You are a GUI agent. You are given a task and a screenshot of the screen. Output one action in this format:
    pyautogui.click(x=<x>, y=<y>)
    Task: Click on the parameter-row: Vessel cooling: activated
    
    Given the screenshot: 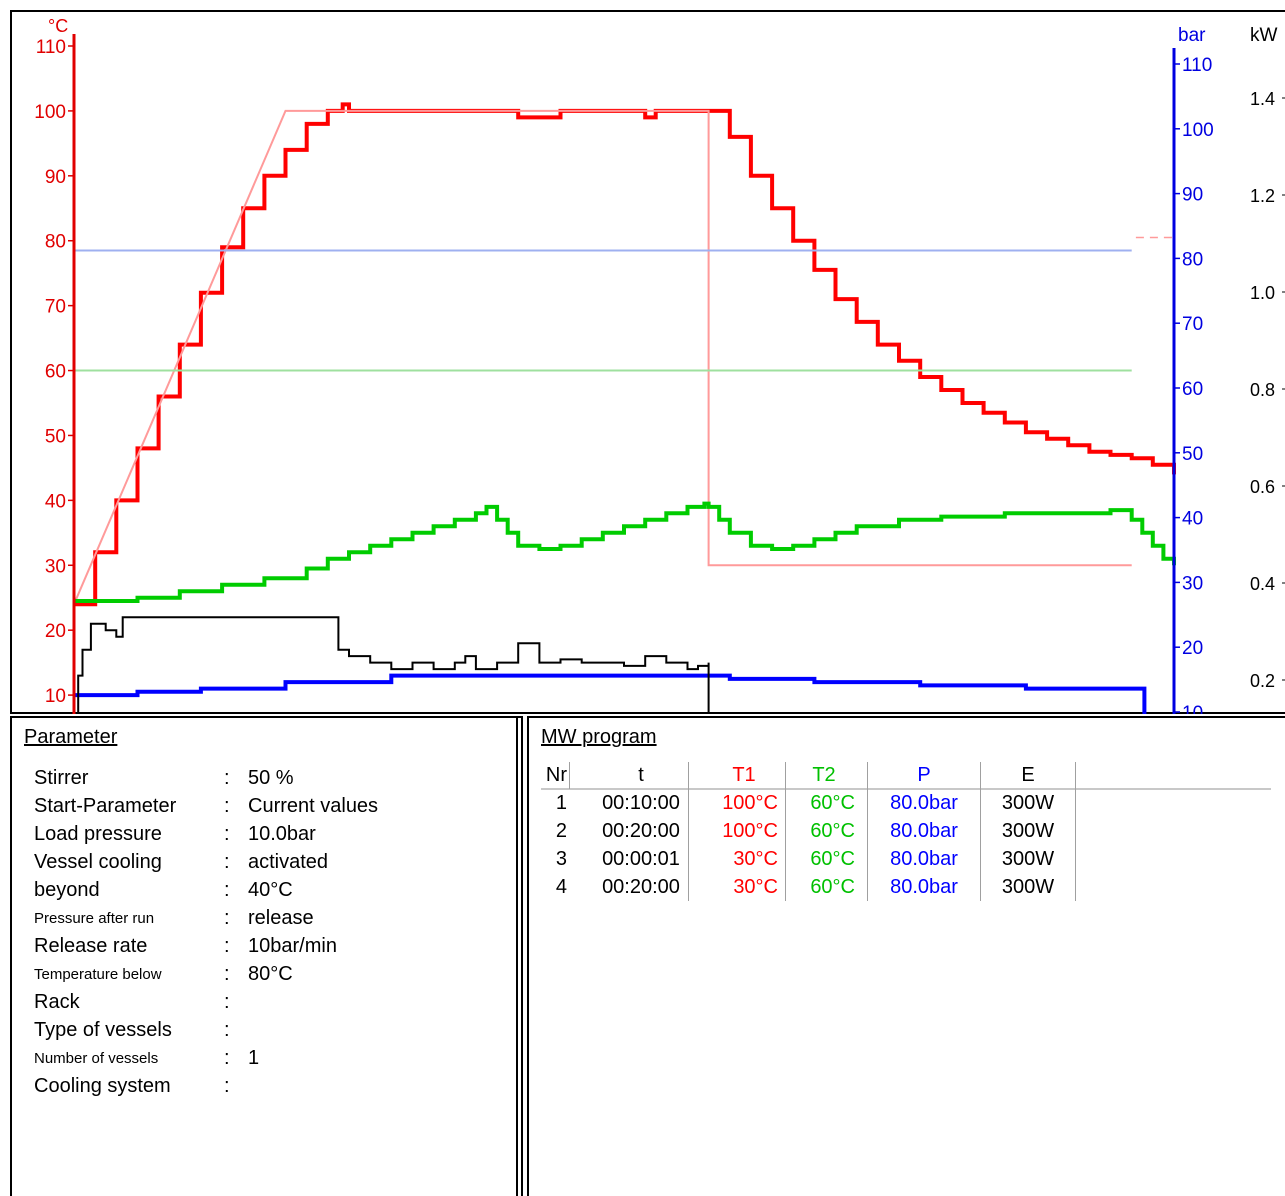 What is the action you would take?
    pyautogui.click(x=181, y=862)
    